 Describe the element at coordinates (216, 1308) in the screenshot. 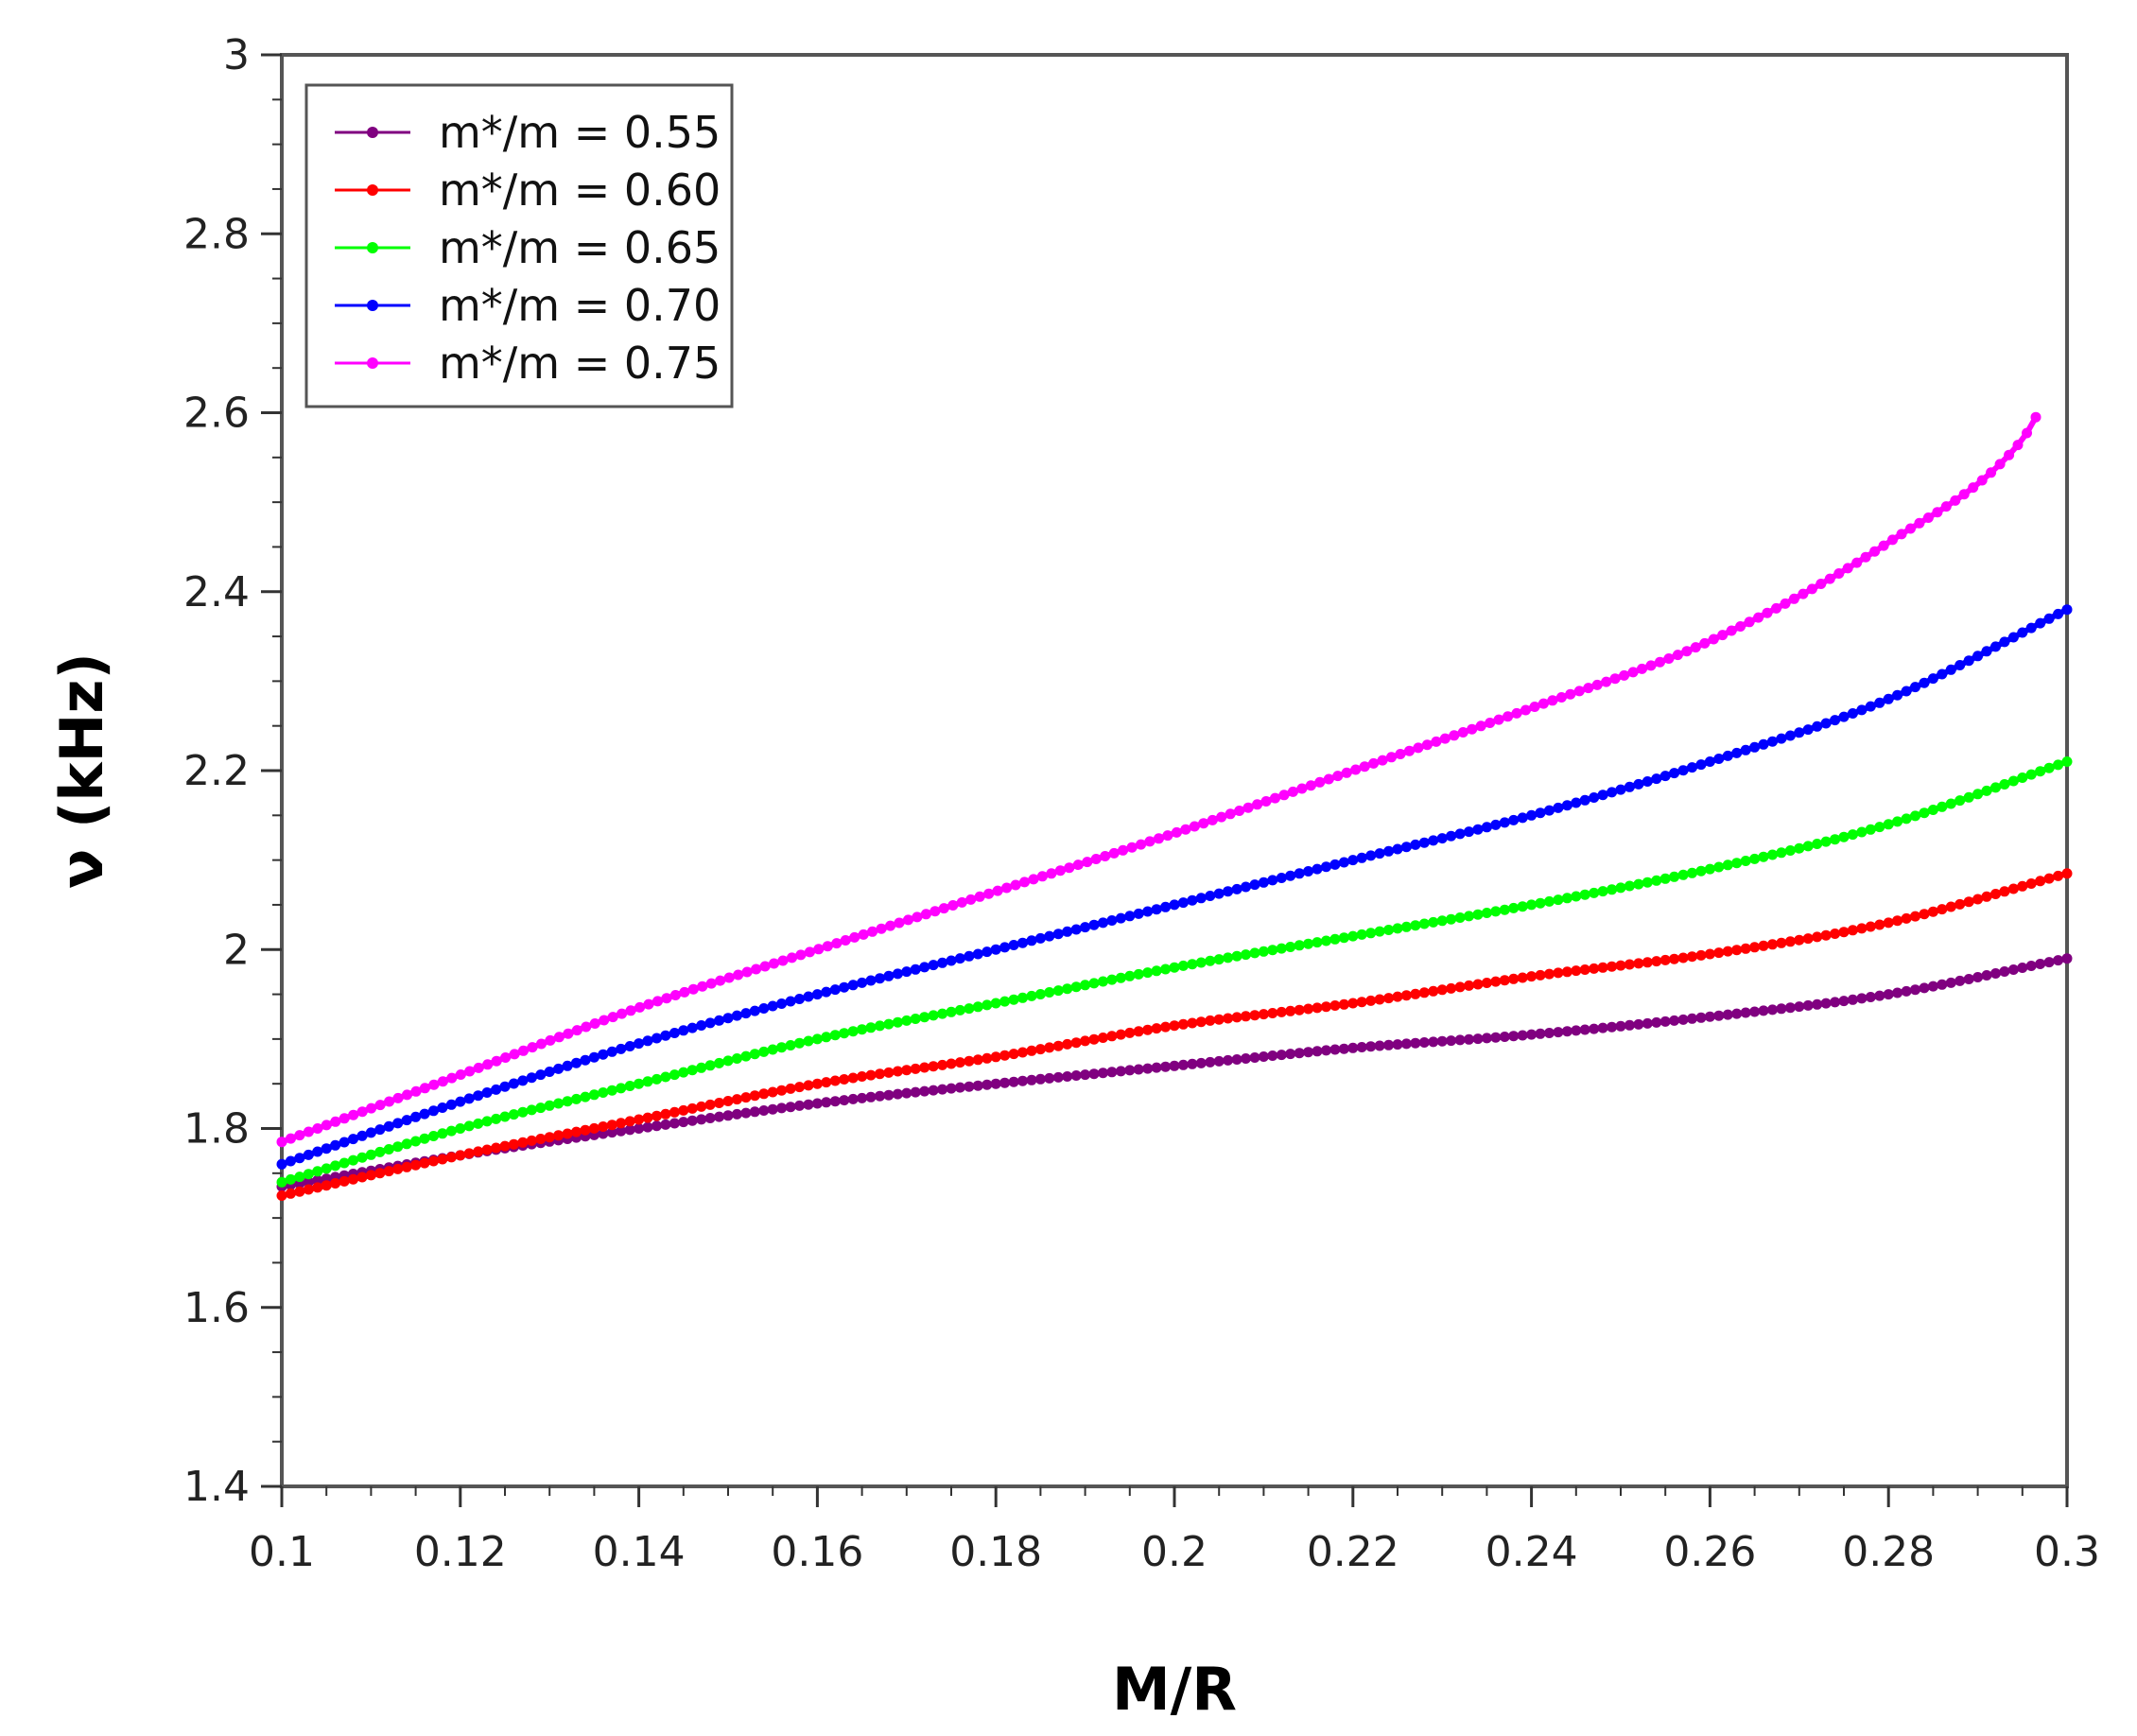

I see `y-tick-label: 1.6` at that location.